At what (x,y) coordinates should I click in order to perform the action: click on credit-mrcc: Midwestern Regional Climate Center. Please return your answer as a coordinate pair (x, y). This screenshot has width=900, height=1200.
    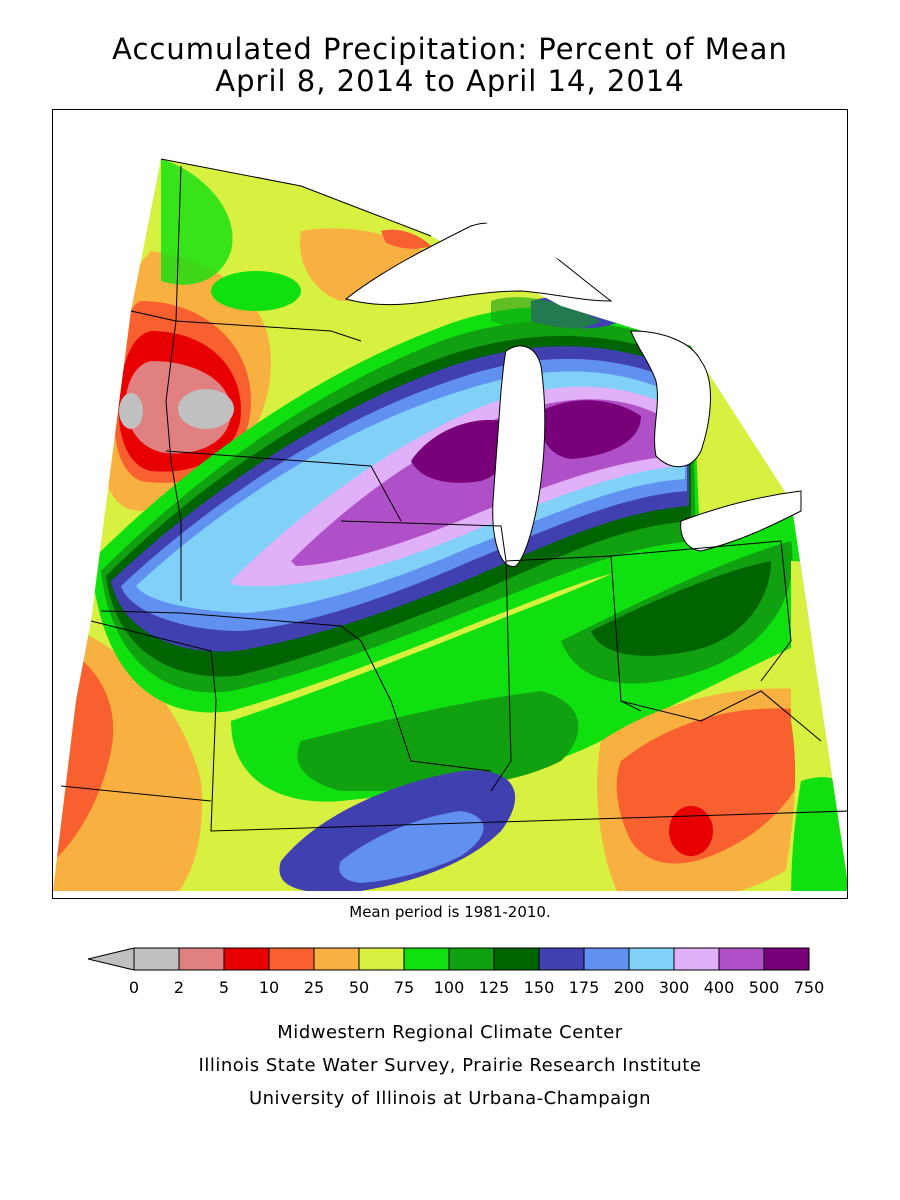
    Looking at the image, I should click on (450, 1032).